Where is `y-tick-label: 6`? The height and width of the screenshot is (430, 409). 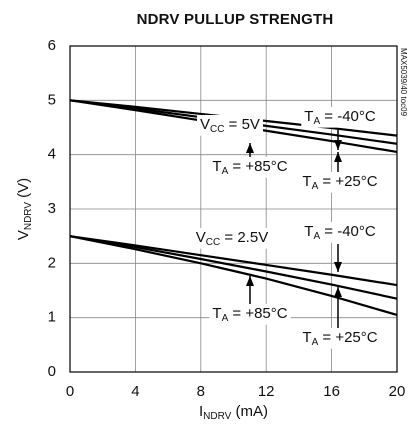 y-tick-label: 6 is located at coordinates (52, 45).